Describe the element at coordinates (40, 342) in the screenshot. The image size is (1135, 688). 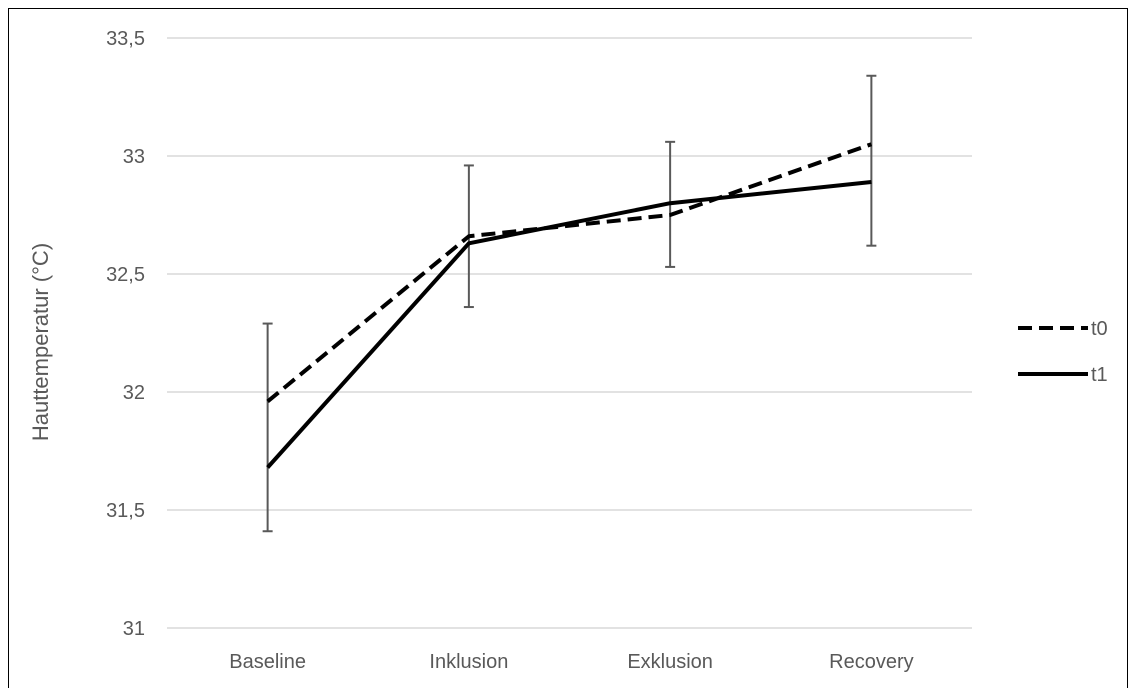
I see `y-axis-label: Hauttemperatur (°C)` at that location.